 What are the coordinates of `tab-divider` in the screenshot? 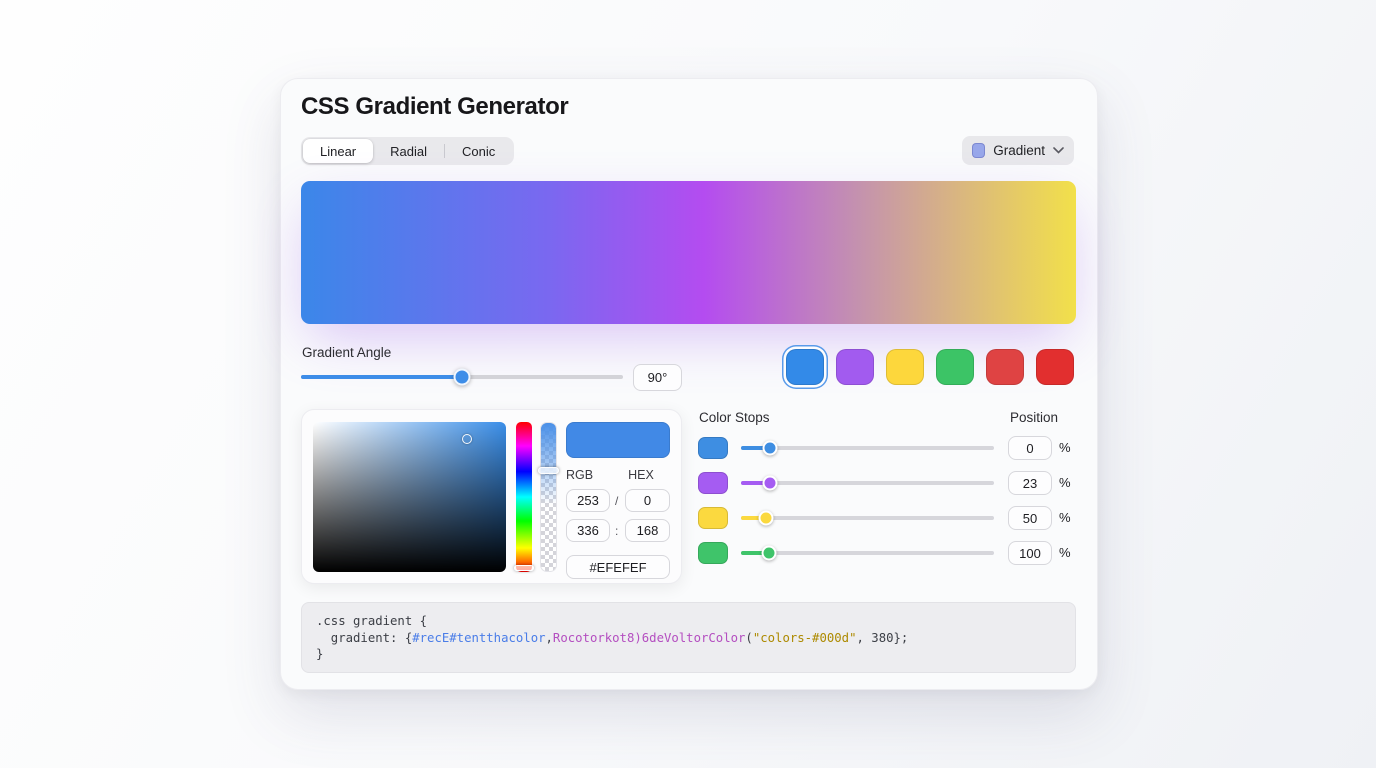 It's located at (444, 151).